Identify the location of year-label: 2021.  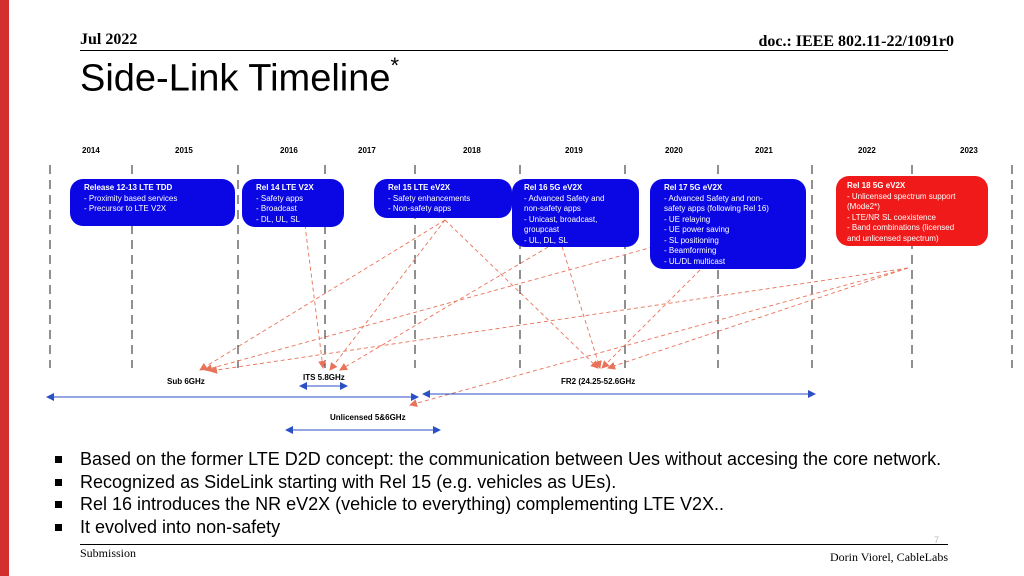
(764, 150).